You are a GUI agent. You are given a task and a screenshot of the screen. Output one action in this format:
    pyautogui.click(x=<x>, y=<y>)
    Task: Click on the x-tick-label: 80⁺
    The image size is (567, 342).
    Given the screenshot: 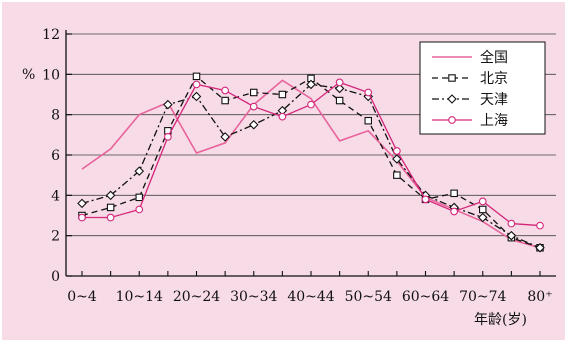 What is the action you would take?
    pyautogui.click(x=539, y=297)
    